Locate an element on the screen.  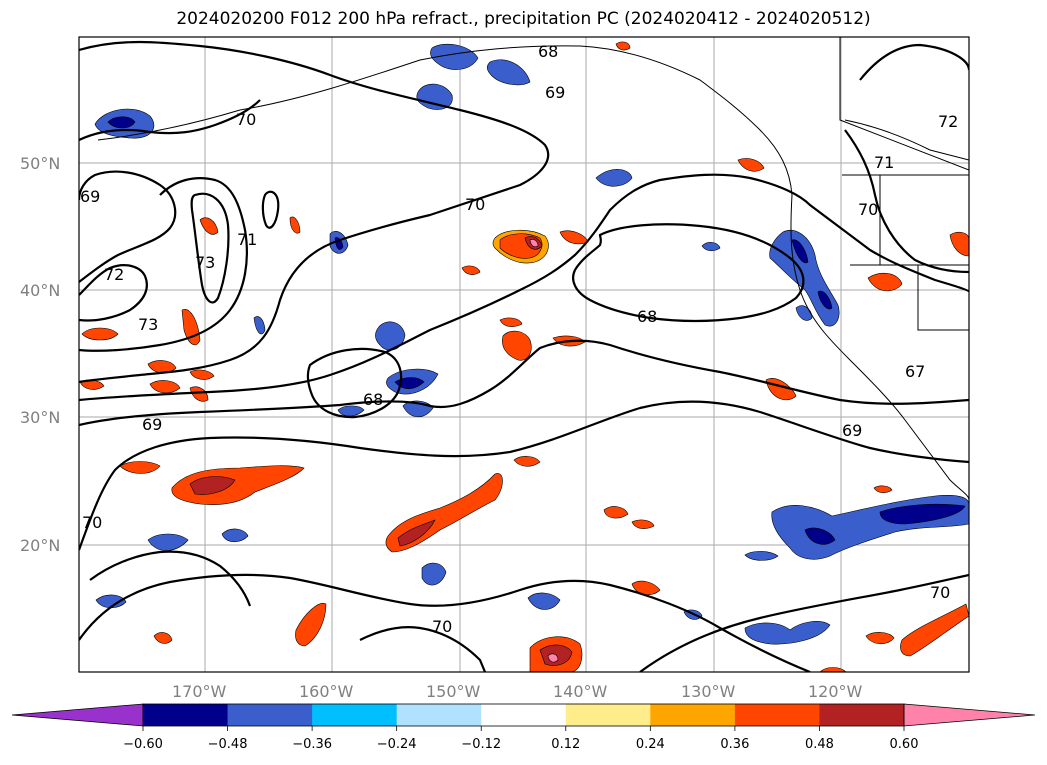
latitude-labels: 50°N 40°N 30°N 20°N is located at coordinates (40, 354).